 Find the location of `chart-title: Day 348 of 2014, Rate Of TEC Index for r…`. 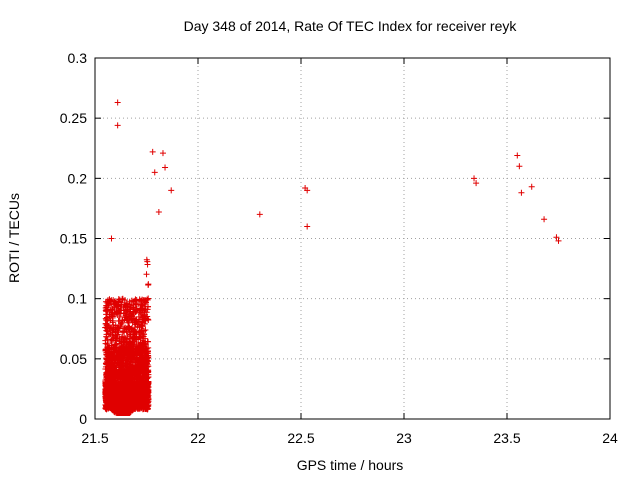

chart-title: Day 348 of 2014, Rate Of TEC Index for r… is located at coordinates (351, 26).